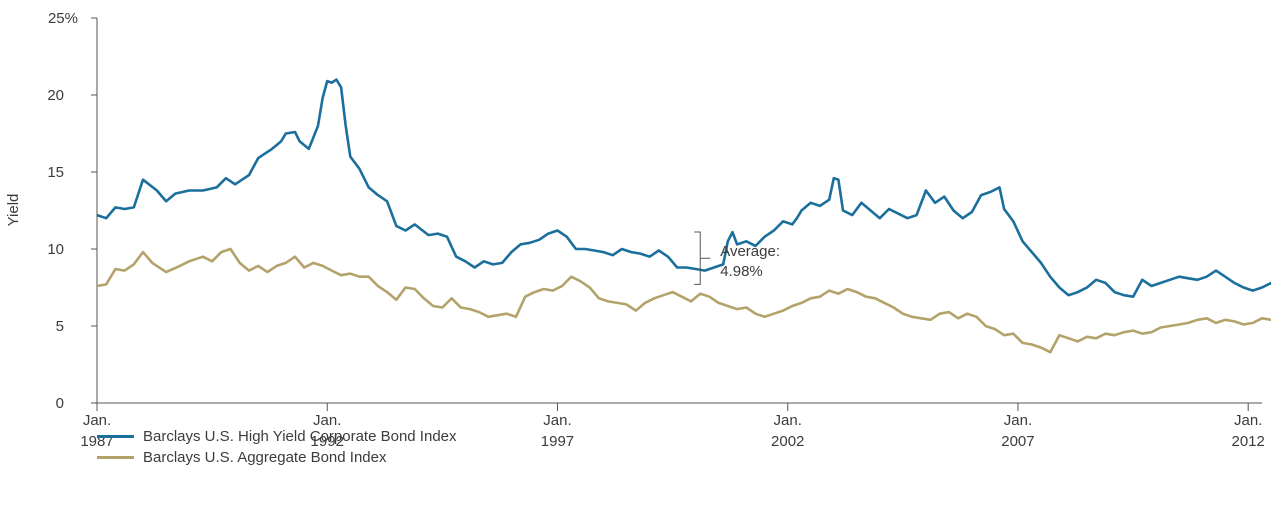 This screenshot has width=1271, height=522. Describe the element at coordinates (115, 457) in the screenshot. I see `legend-swatch-aggregate` at that location.